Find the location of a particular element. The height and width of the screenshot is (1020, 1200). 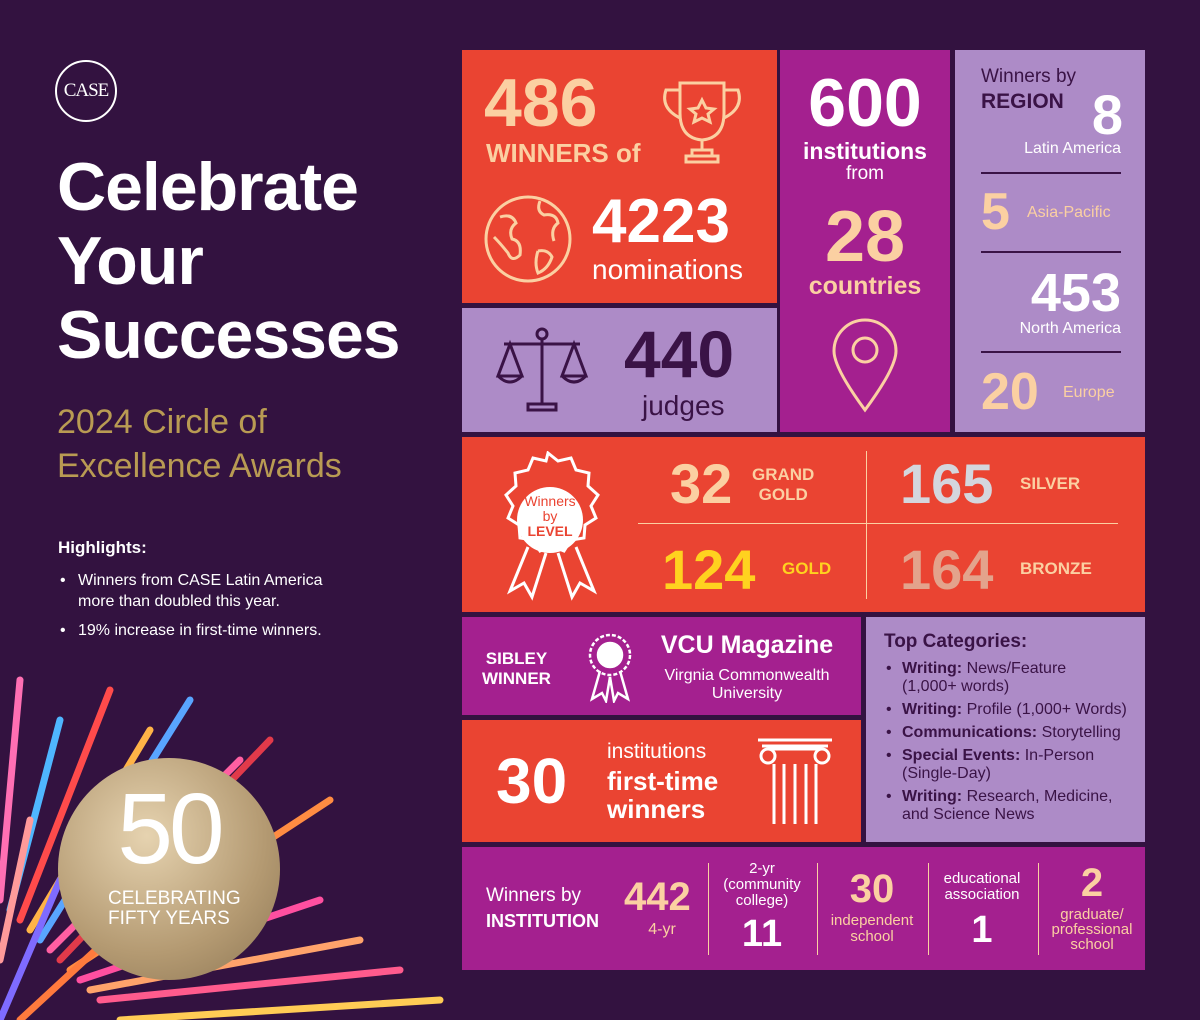

badge-line: FIFTY YEARS is located at coordinates (169, 918).